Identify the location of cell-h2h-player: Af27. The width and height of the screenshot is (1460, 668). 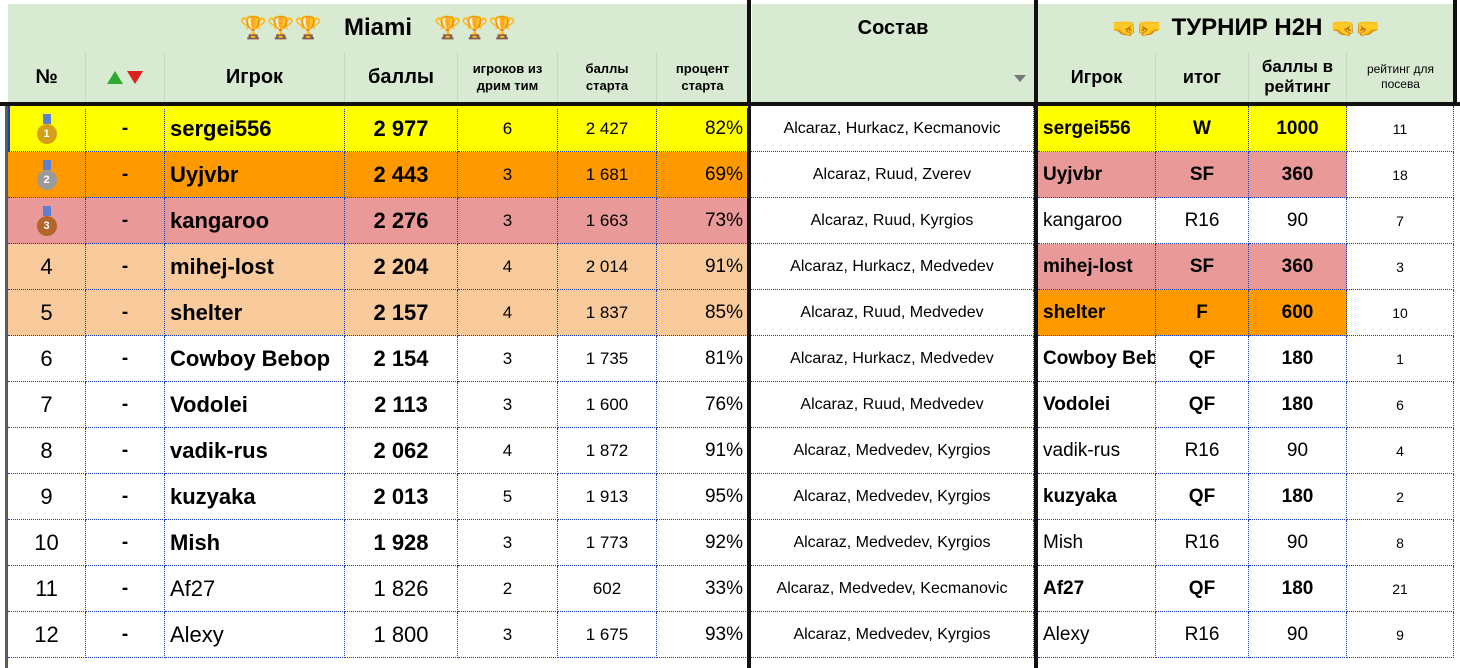
(1097, 589).